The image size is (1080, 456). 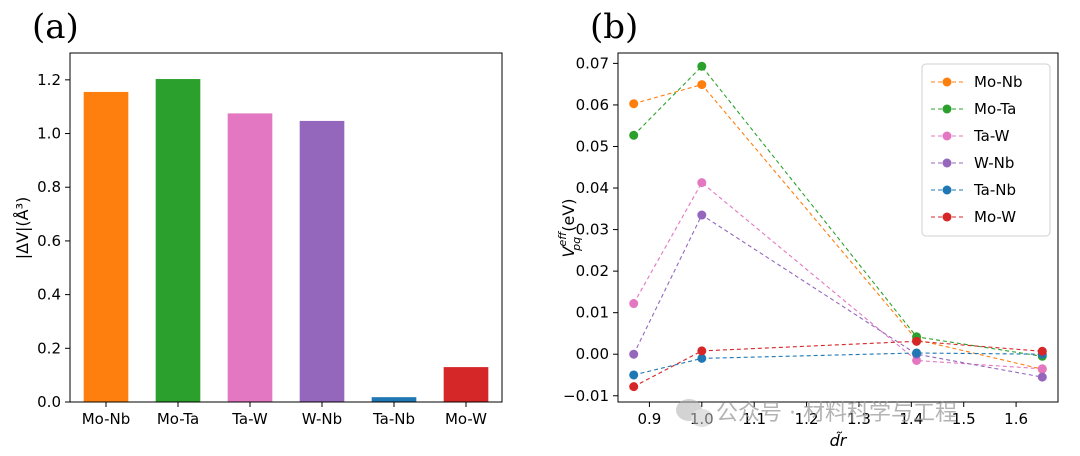 What do you see at coordinates (859, 419) in the screenshot?
I see `x-tick-label: 1.3` at bounding box center [859, 419].